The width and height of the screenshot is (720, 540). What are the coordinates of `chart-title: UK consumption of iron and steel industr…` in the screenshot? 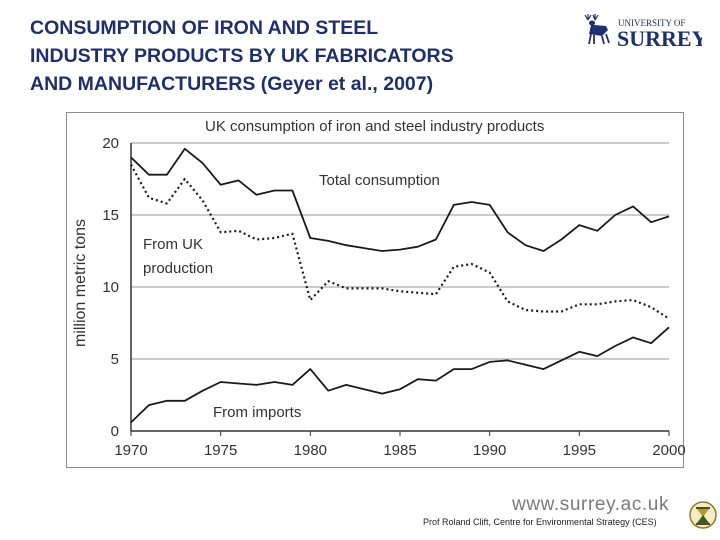 It's located at (374, 126).